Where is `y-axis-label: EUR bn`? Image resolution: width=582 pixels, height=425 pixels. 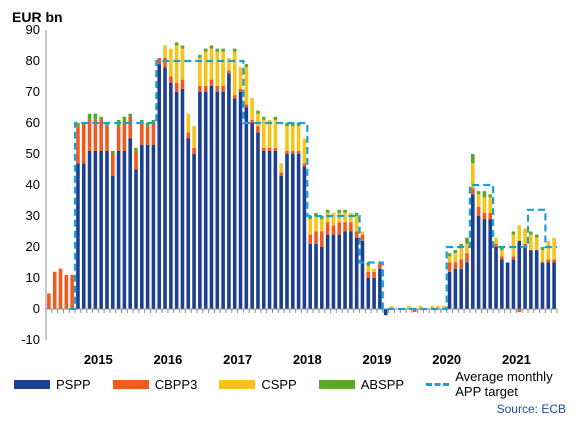 y-axis-label: EUR bn is located at coordinates (37, 17).